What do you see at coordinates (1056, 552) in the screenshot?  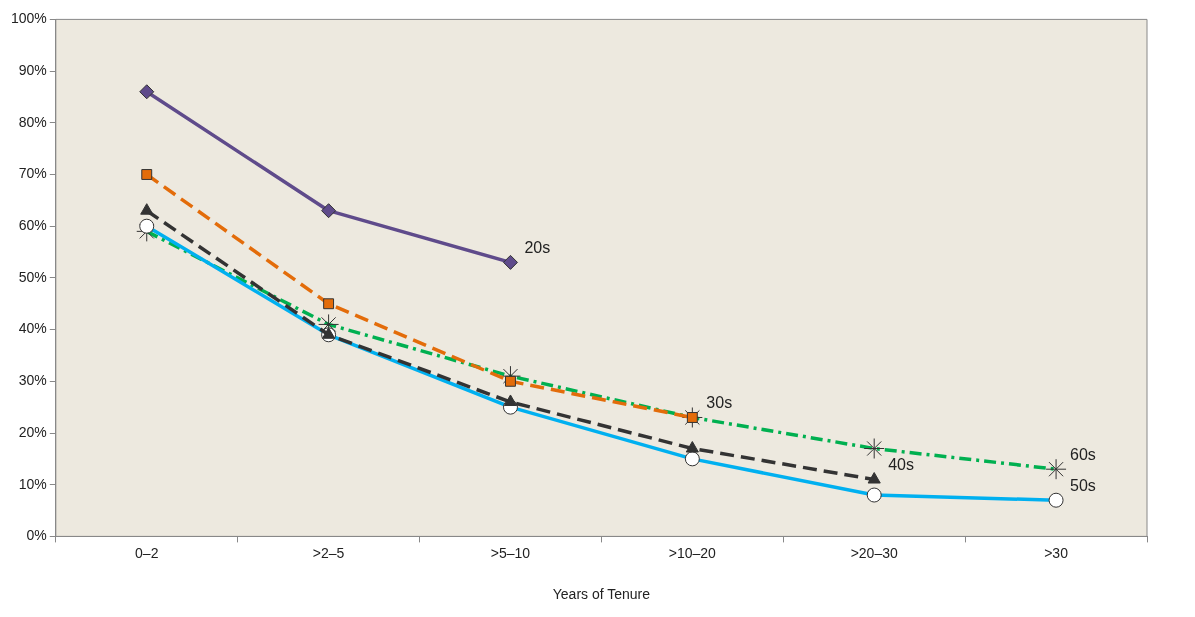 I see `x-tick-label: >30` at bounding box center [1056, 552].